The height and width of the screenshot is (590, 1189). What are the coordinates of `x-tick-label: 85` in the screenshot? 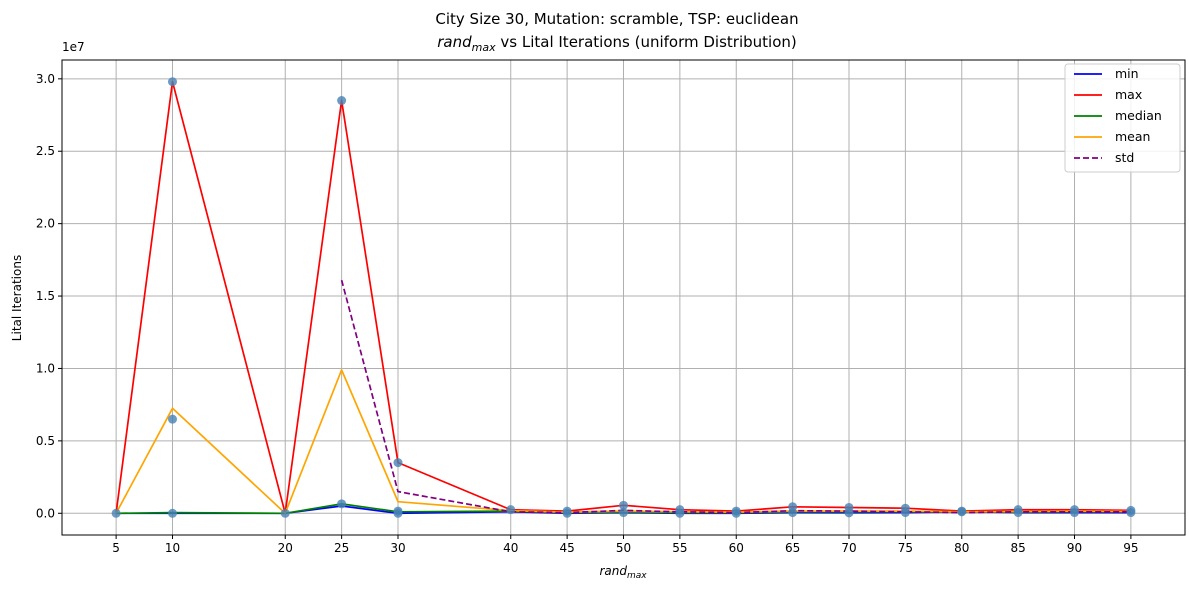 It's located at (1017, 548).